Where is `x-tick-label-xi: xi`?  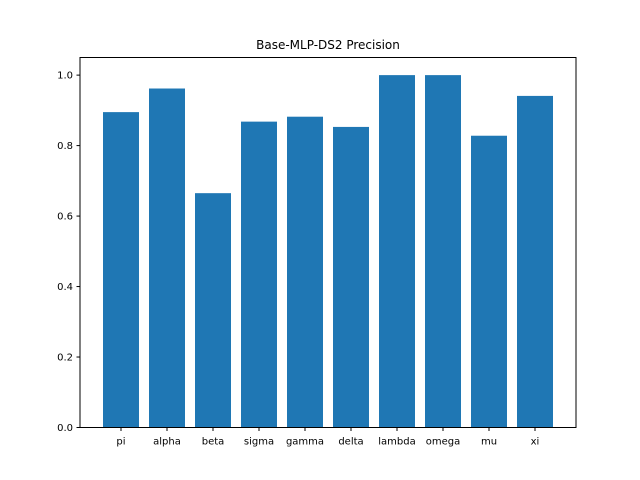 x-tick-label-xi: xi is located at coordinates (535, 442).